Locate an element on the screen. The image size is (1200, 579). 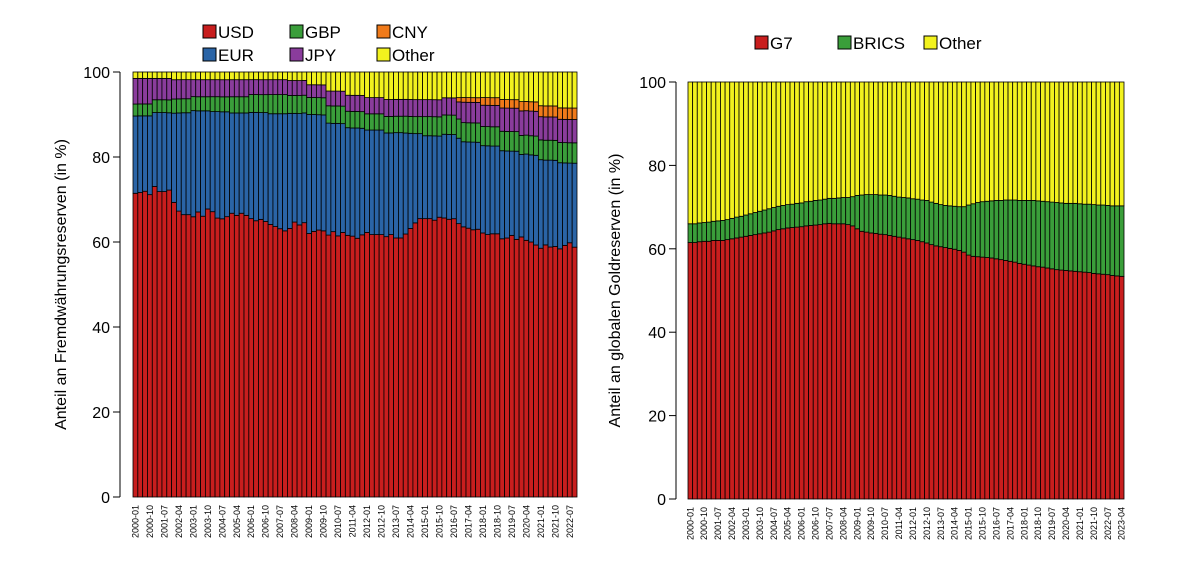
y-tick-label: 60 is located at coordinates (657, 250).